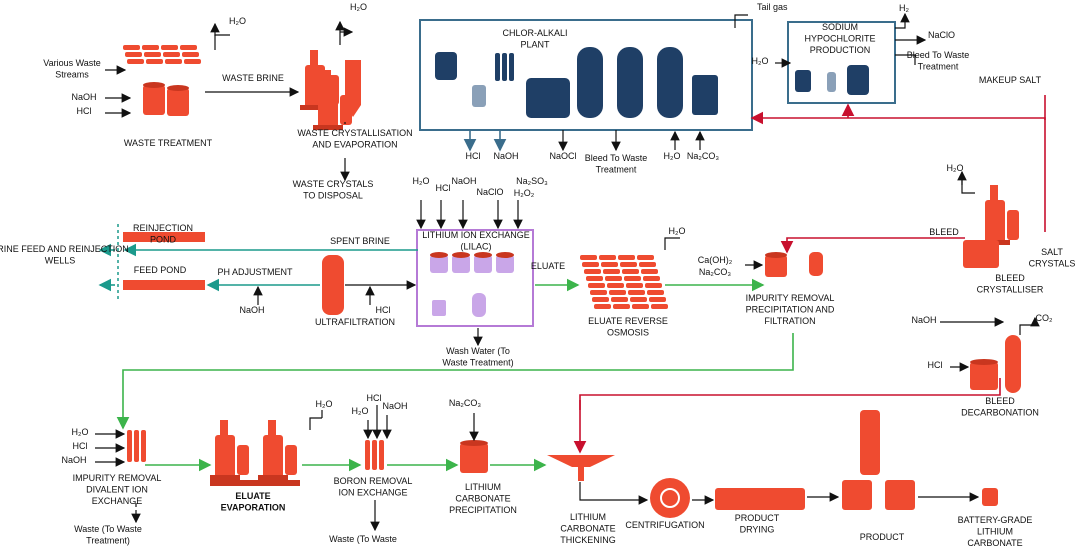  What do you see at coordinates (354, 145) in the screenshot?
I see `label-line: AND EVAPORATION` at bounding box center [354, 145].